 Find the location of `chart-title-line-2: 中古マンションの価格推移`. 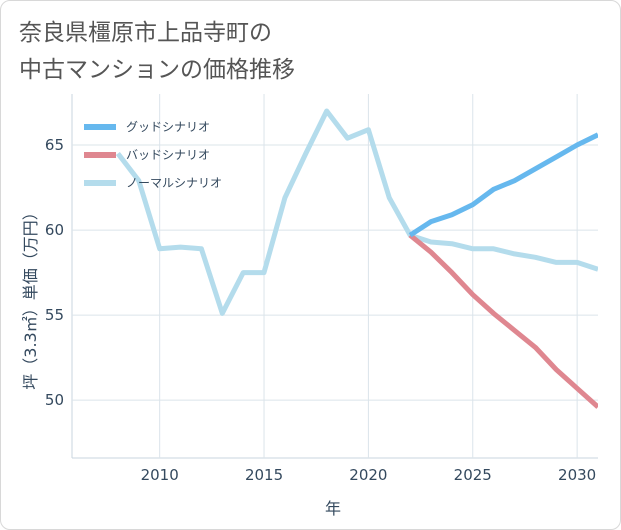

chart-title-line-2: 中古マンションの価格推移 is located at coordinates (157, 70).